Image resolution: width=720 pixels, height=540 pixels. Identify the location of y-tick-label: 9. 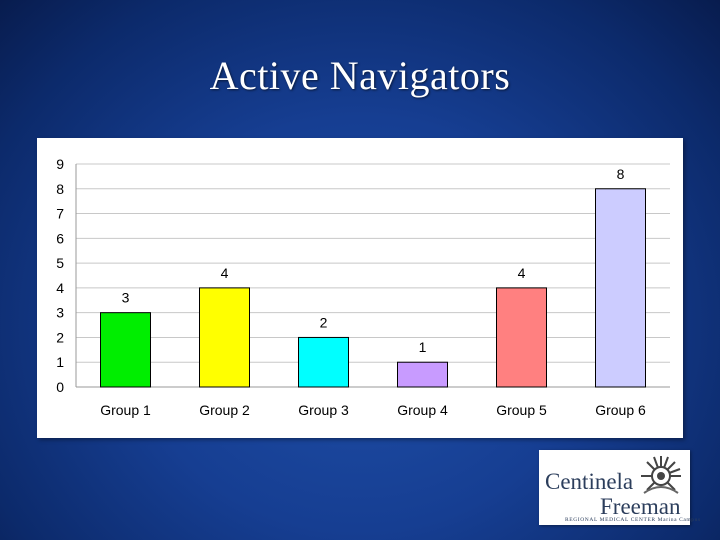
(60, 164).